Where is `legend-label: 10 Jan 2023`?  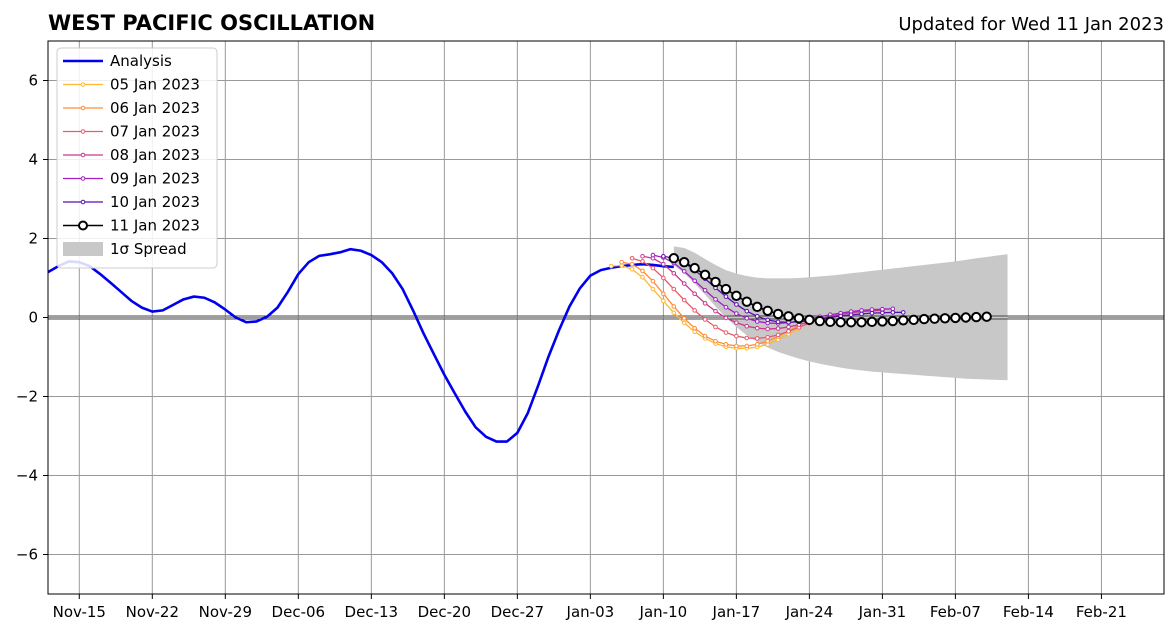 legend-label: 10 Jan 2023 is located at coordinates (155, 202).